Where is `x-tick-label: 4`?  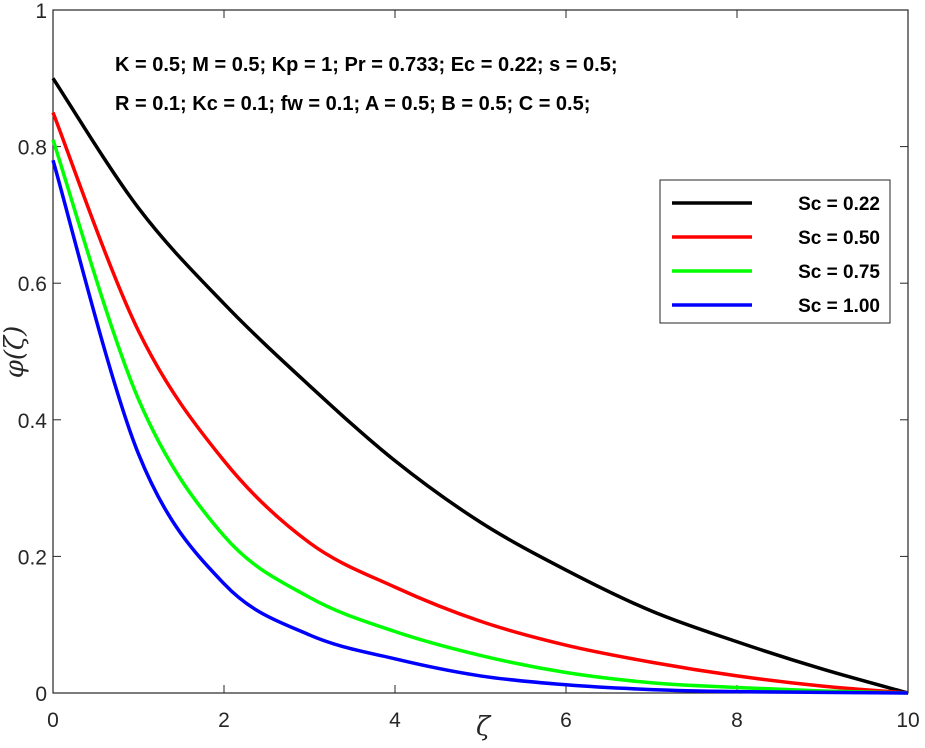
x-tick-label: 4 is located at coordinates (395, 720).